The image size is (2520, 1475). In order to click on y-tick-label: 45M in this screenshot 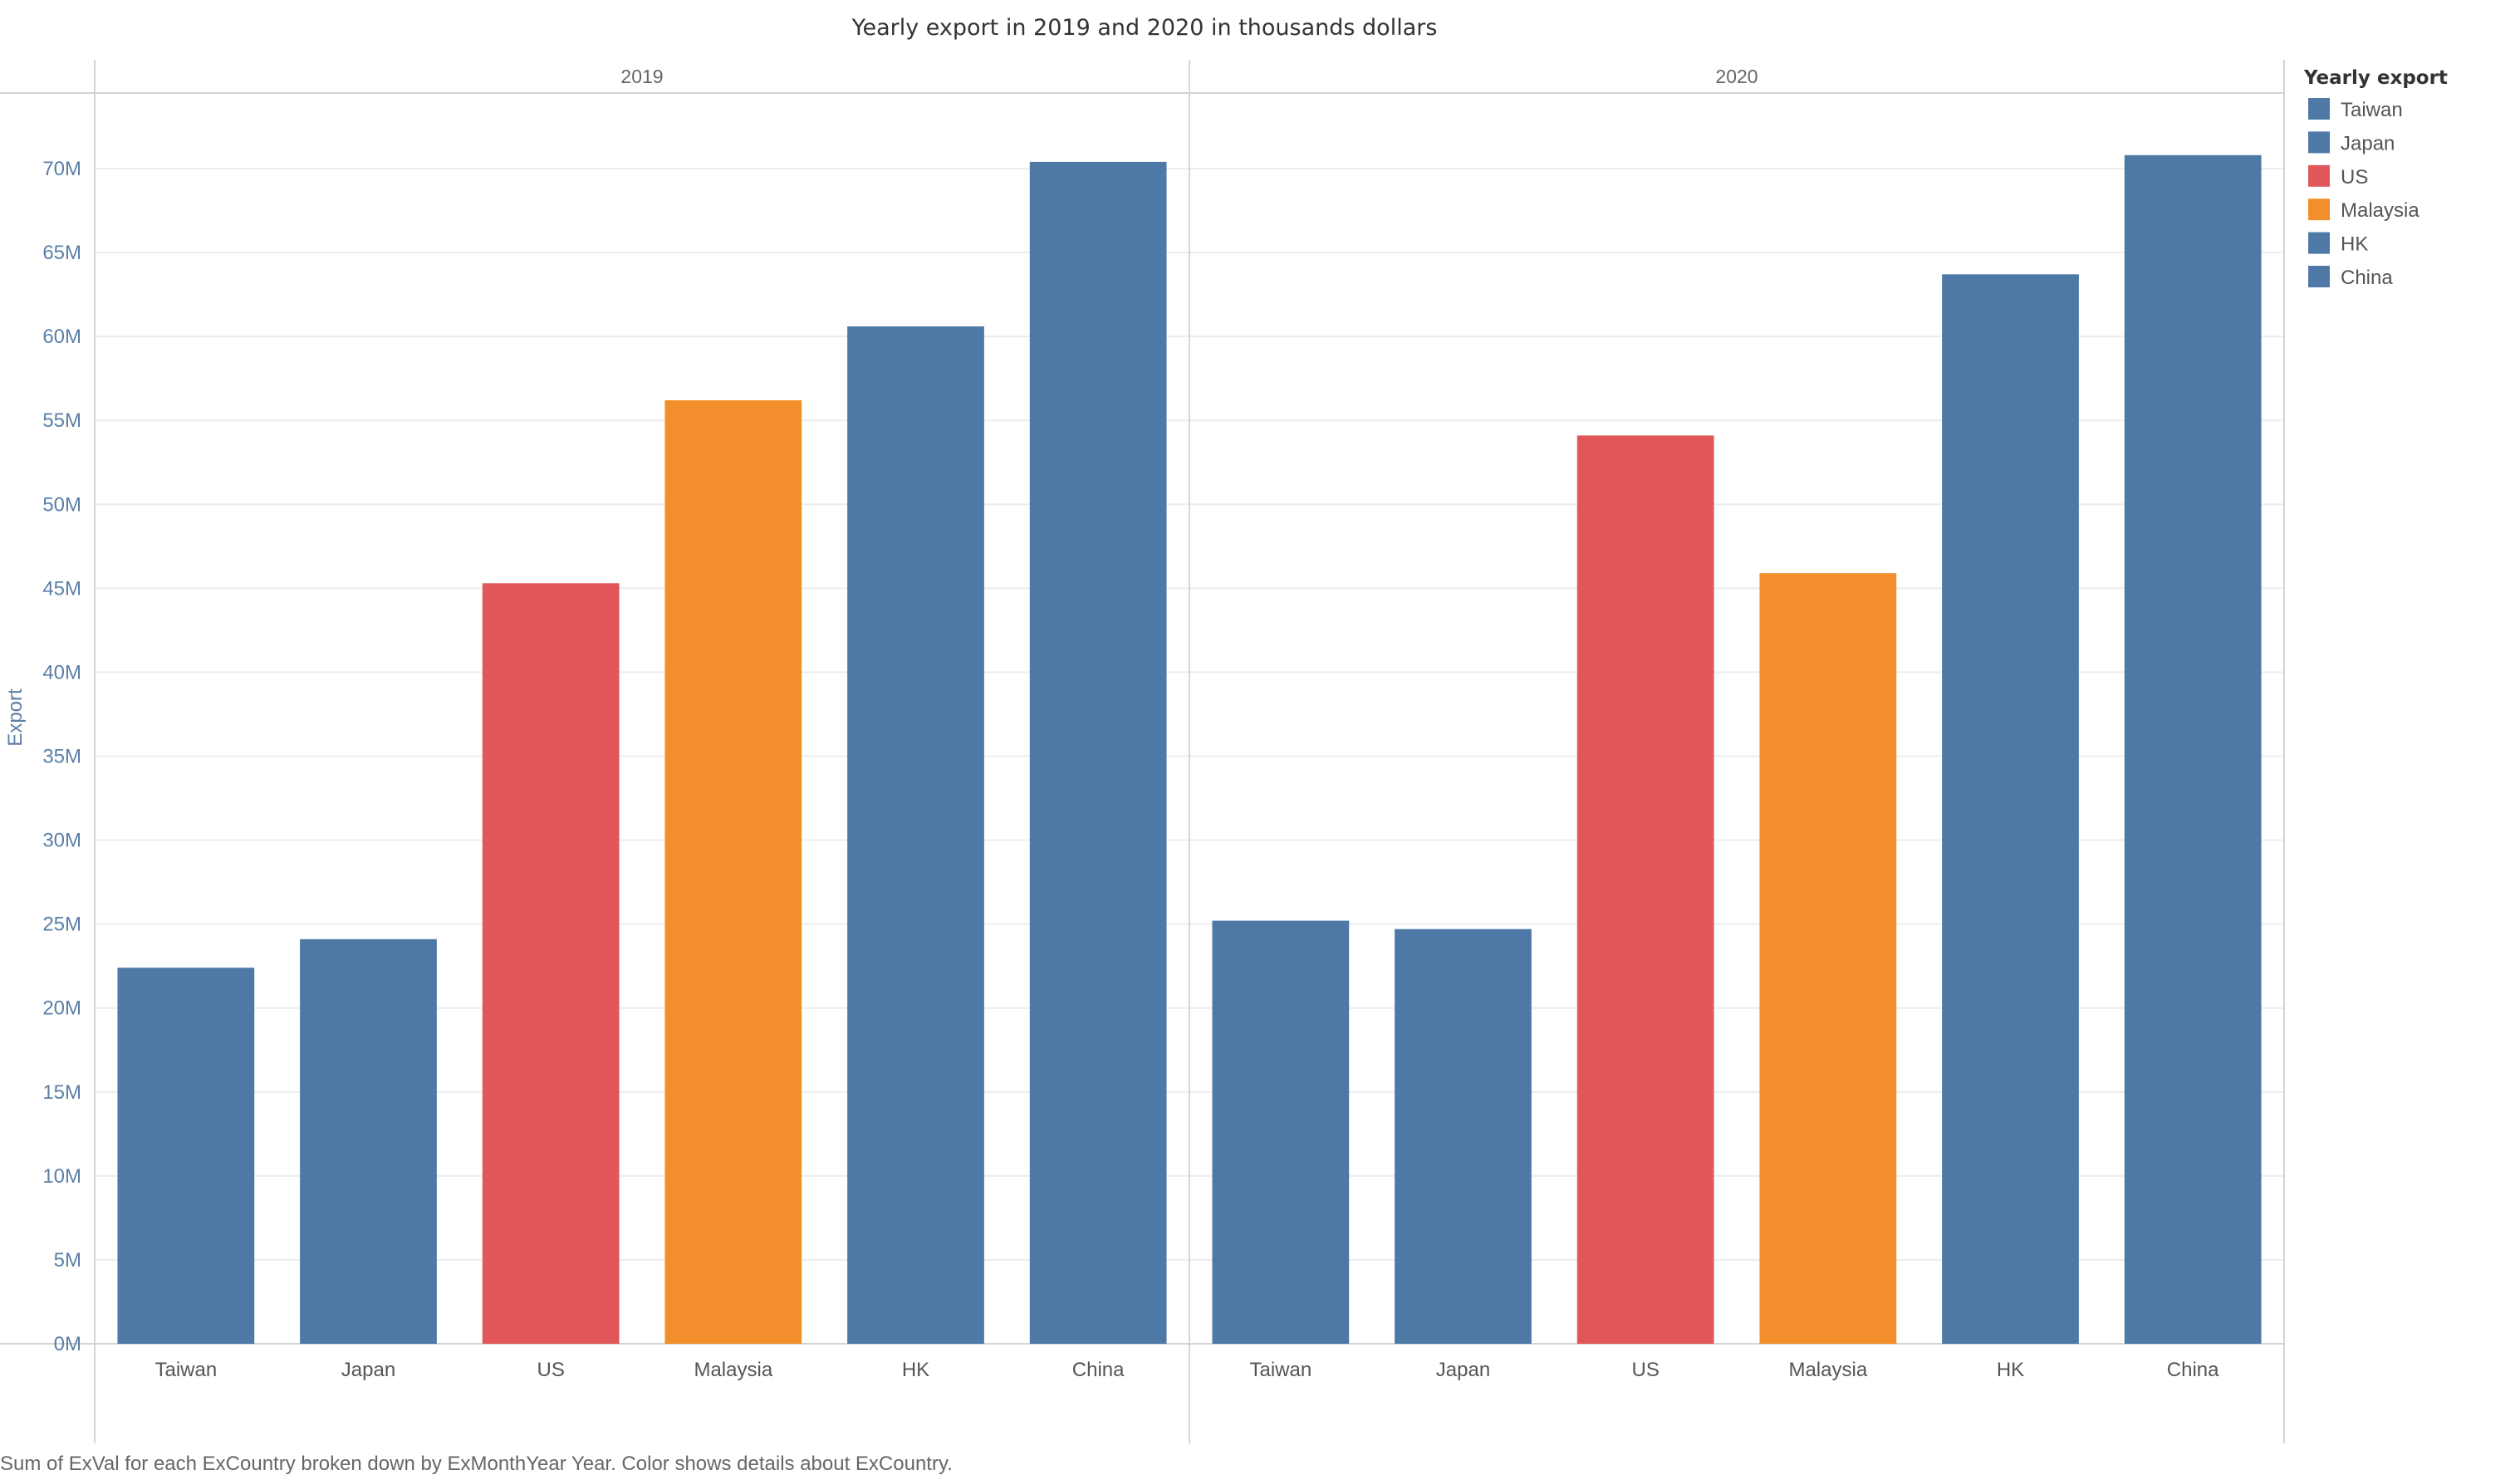, I will do `click(61, 588)`.